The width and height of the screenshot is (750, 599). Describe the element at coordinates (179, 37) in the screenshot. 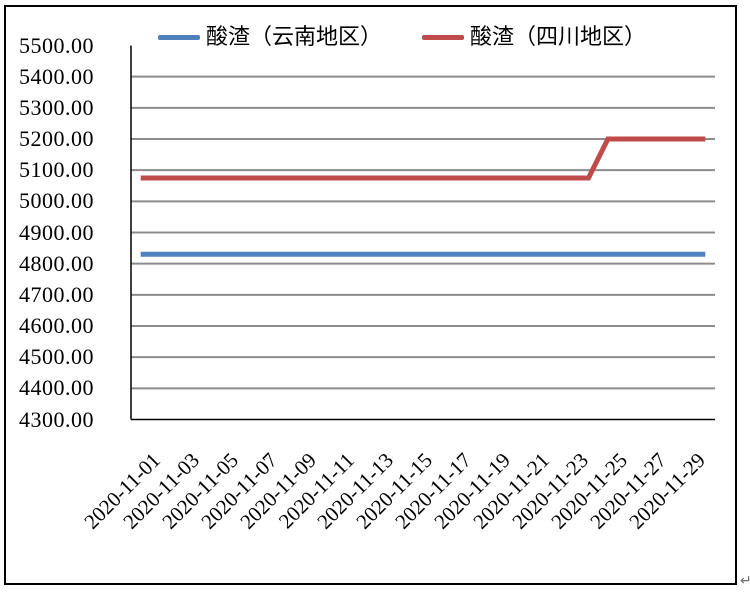

I see `legend-swatch-yunnan-line` at that location.